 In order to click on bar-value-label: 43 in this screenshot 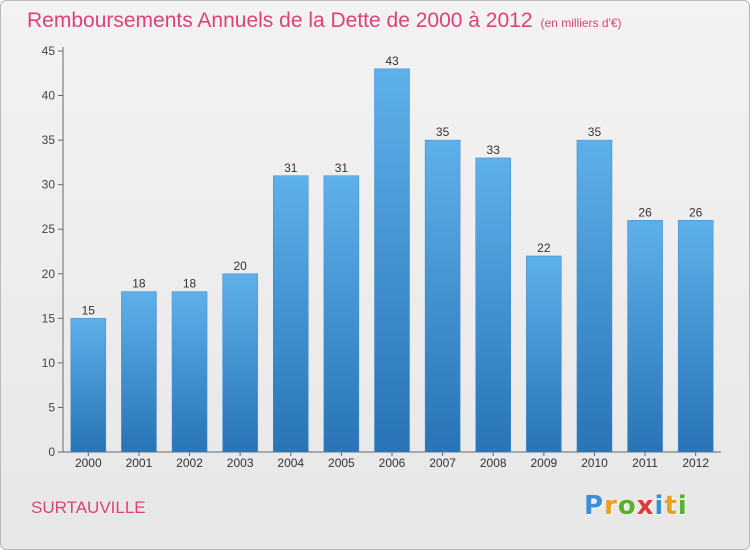, I will do `click(392, 61)`.